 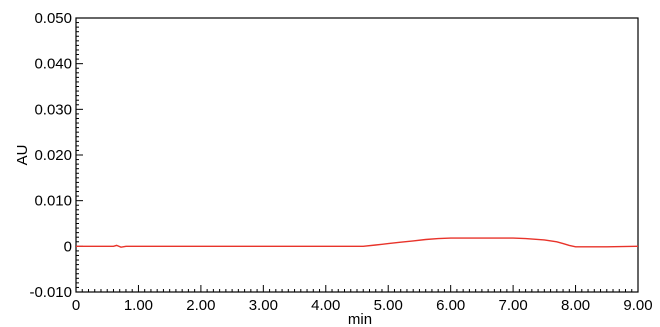 I want to click on x-tick-label: 5.00, so click(x=388, y=305).